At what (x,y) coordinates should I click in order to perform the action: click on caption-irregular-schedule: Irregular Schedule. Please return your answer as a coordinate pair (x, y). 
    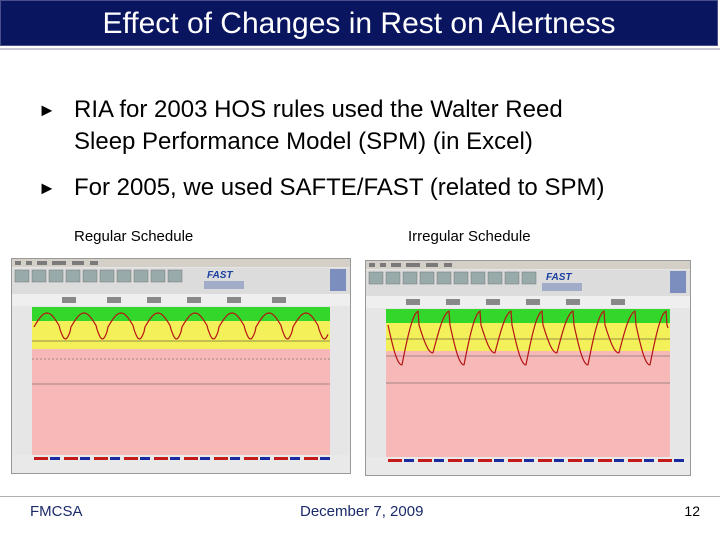
    Looking at the image, I should click on (469, 236).